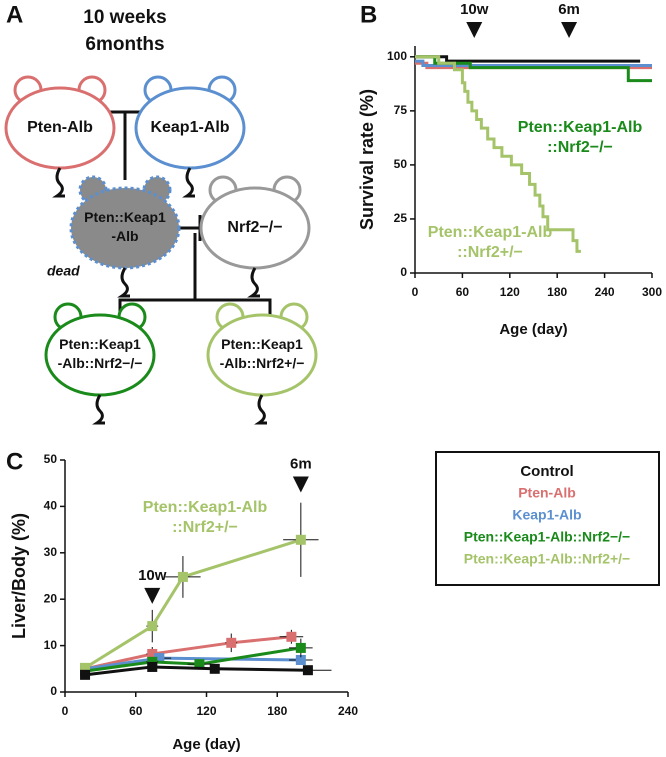 The width and height of the screenshot is (666, 757). What do you see at coordinates (60, 127) in the screenshot?
I see `node-label: Pten-Alb` at bounding box center [60, 127].